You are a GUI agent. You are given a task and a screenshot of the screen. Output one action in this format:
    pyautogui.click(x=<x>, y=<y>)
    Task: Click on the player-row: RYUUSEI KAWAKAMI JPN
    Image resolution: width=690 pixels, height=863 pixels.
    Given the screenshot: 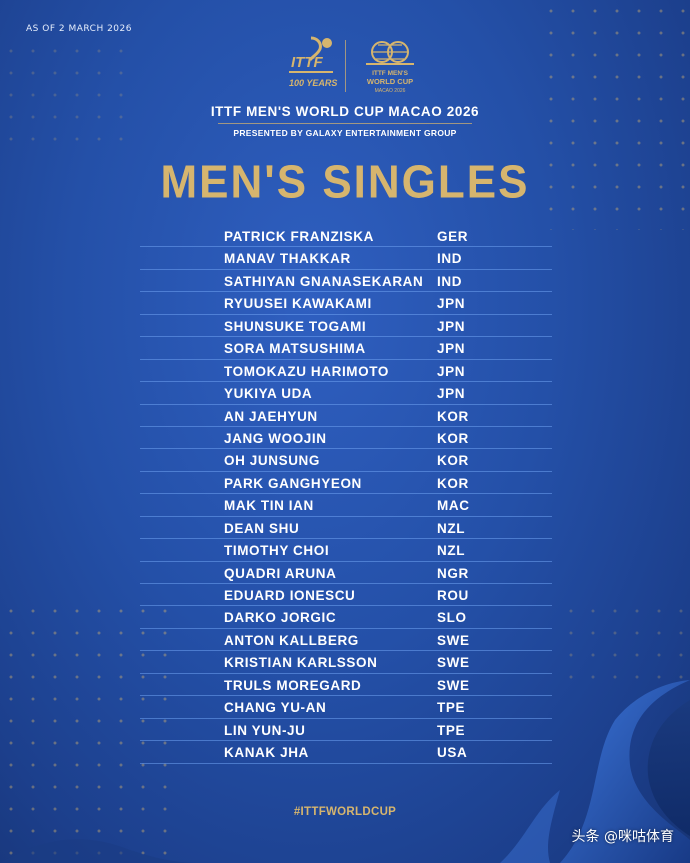 What is the action you would take?
    pyautogui.click(x=346, y=303)
    